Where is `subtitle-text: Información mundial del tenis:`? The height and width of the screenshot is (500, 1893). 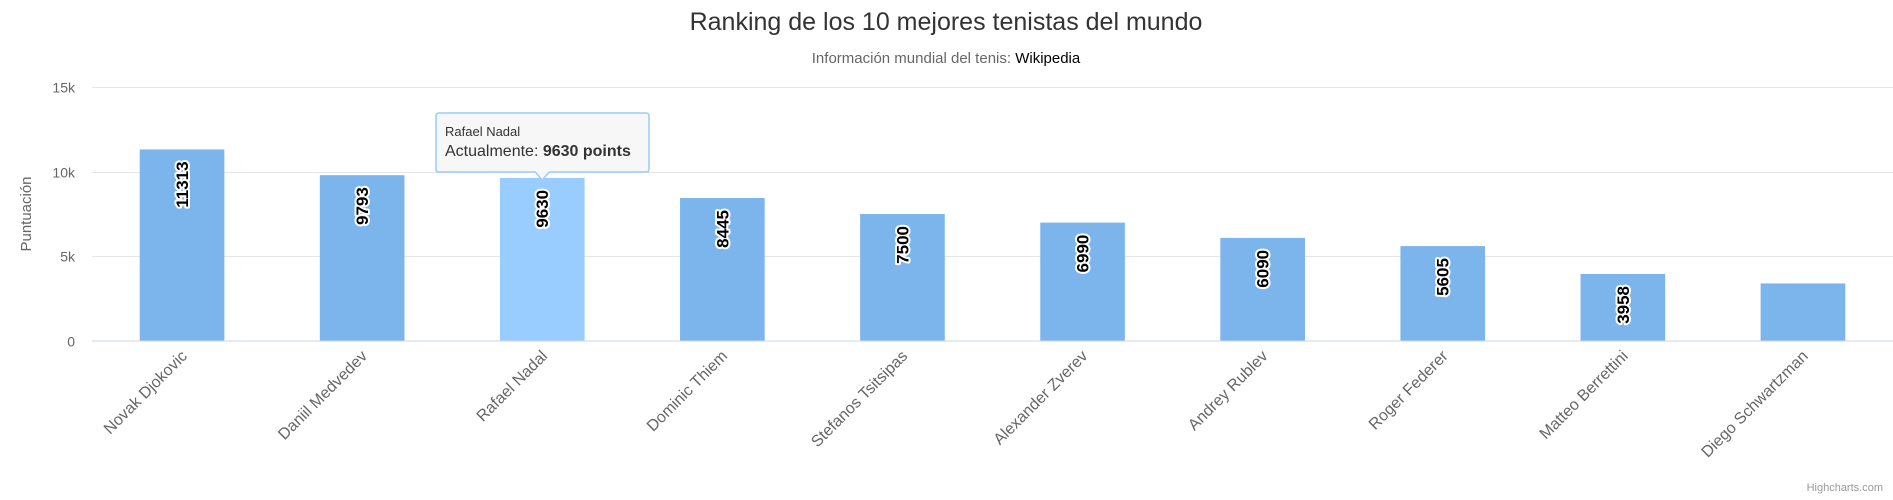
subtitle-text: Información mundial del tenis: is located at coordinates (913, 58).